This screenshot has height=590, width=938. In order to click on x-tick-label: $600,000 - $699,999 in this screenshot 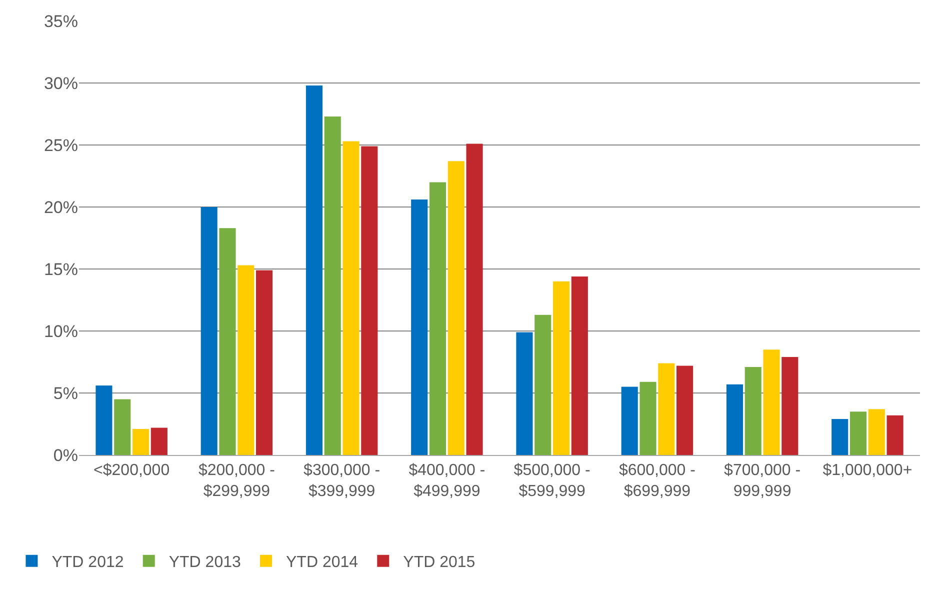, I will do `click(657, 481)`.